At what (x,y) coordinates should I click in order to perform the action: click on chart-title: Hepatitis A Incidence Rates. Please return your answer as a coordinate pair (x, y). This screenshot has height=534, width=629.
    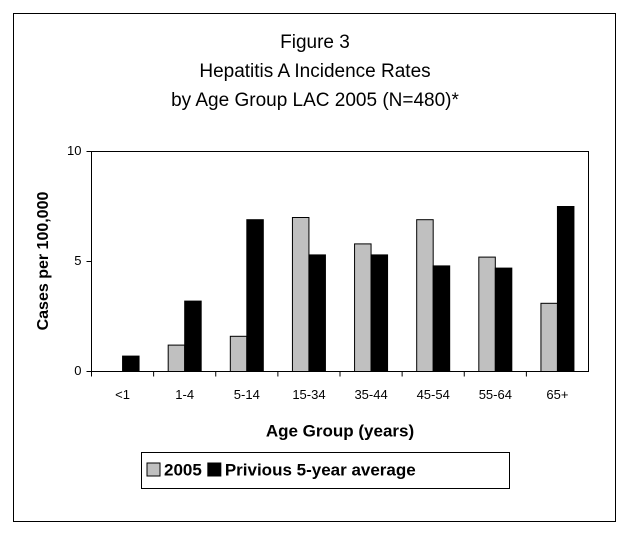
    Looking at the image, I should click on (314, 71).